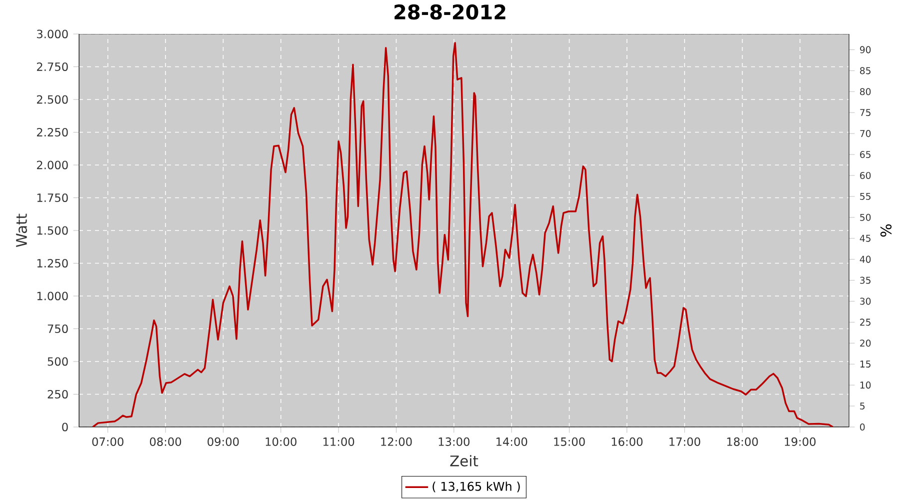 The image size is (900, 500). Describe the element at coordinates (865, 217) in the screenshot. I see `y2-tick-label: 50` at that location.